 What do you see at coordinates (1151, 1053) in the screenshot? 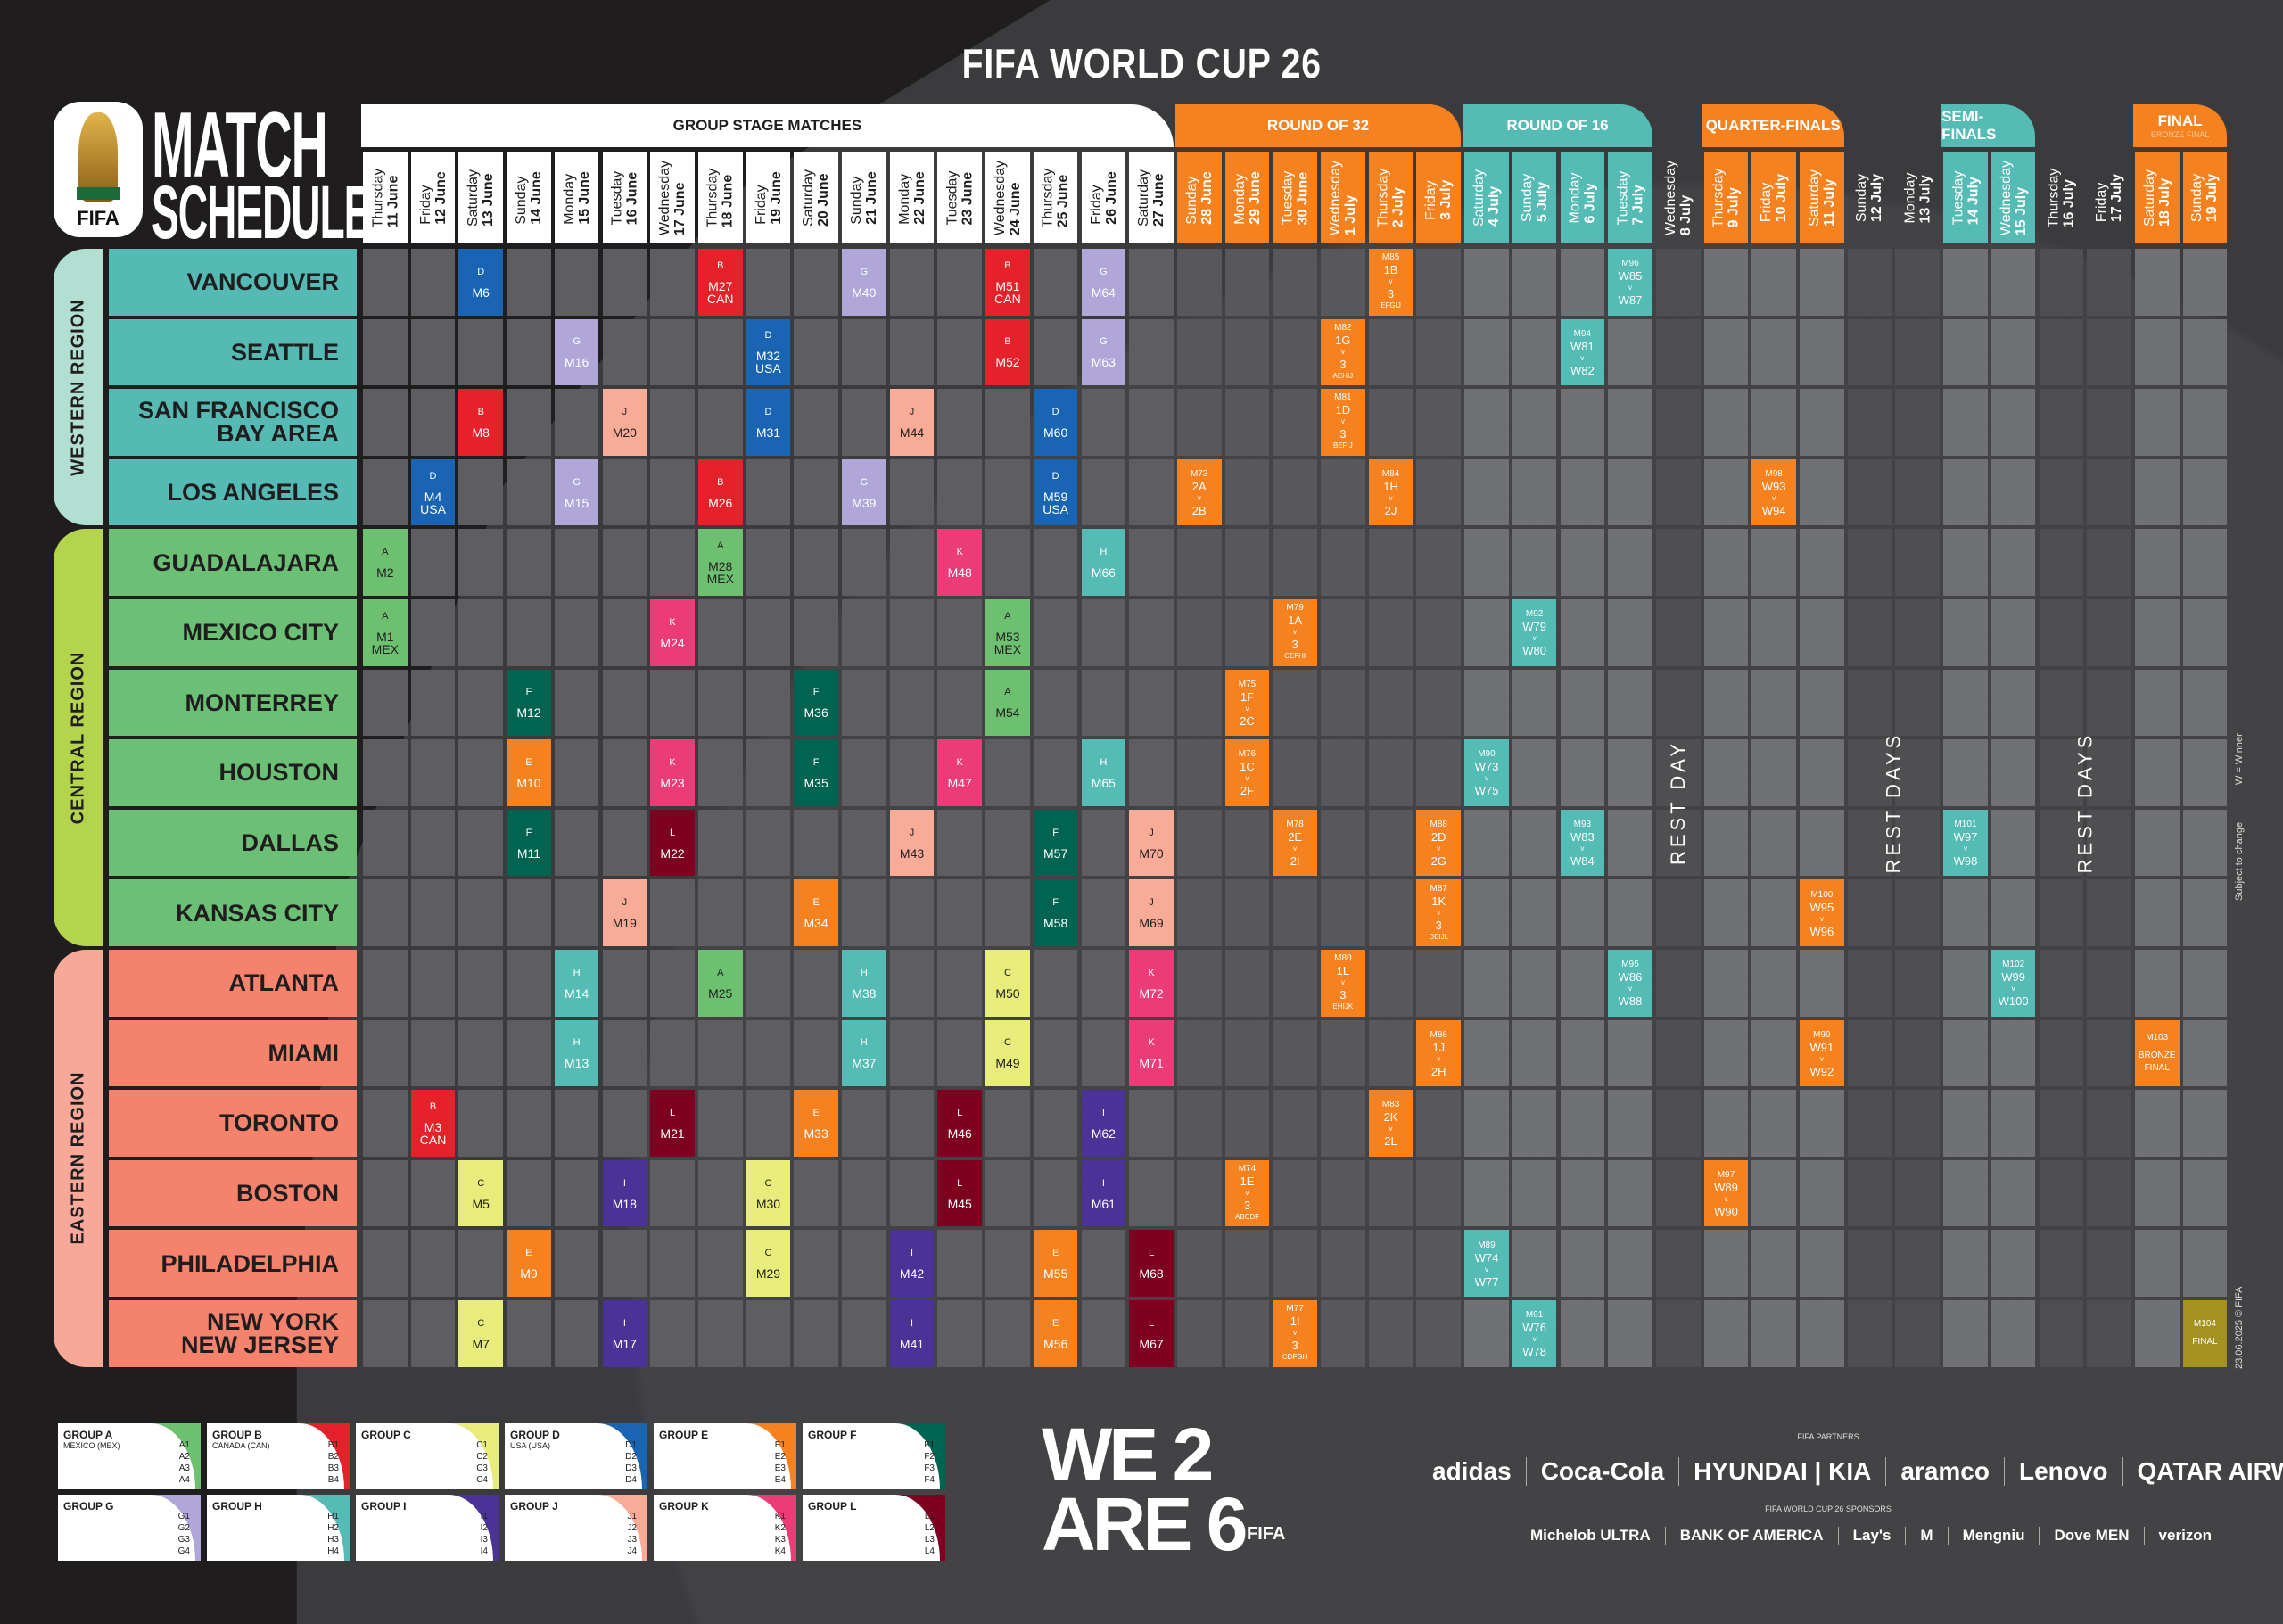
I see `match-cell-m71: K M71` at bounding box center [1151, 1053].